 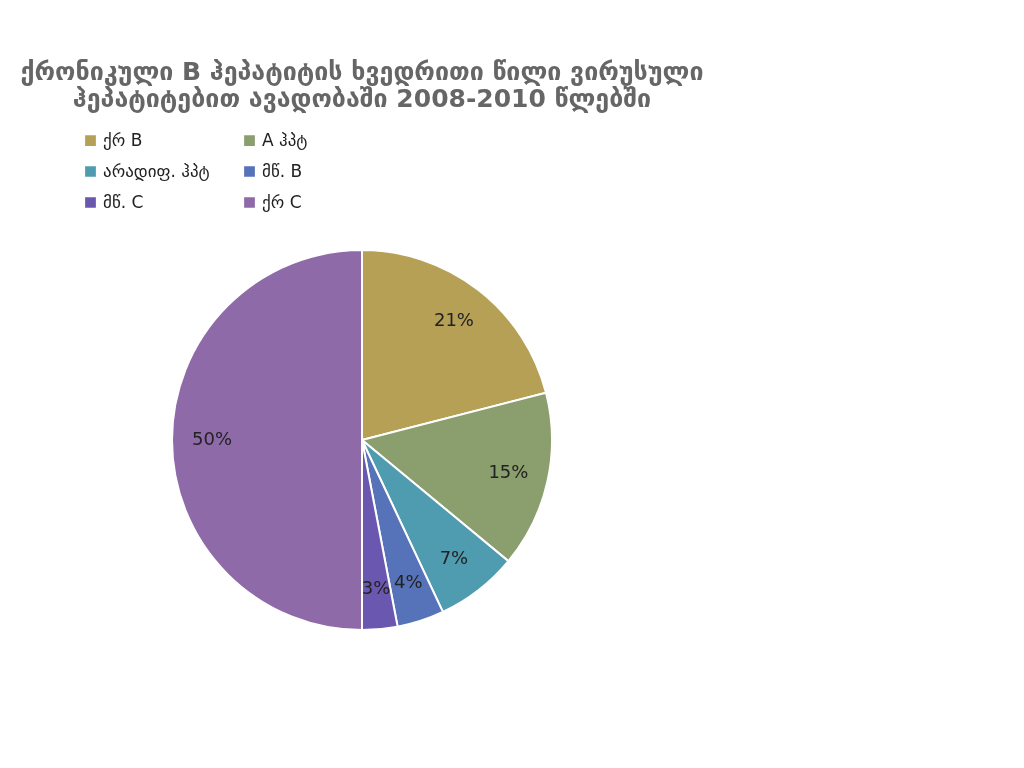 What do you see at coordinates (282, 201) in the screenshot?
I see `legend-label: ქრ C` at bounding box center [282, 201].